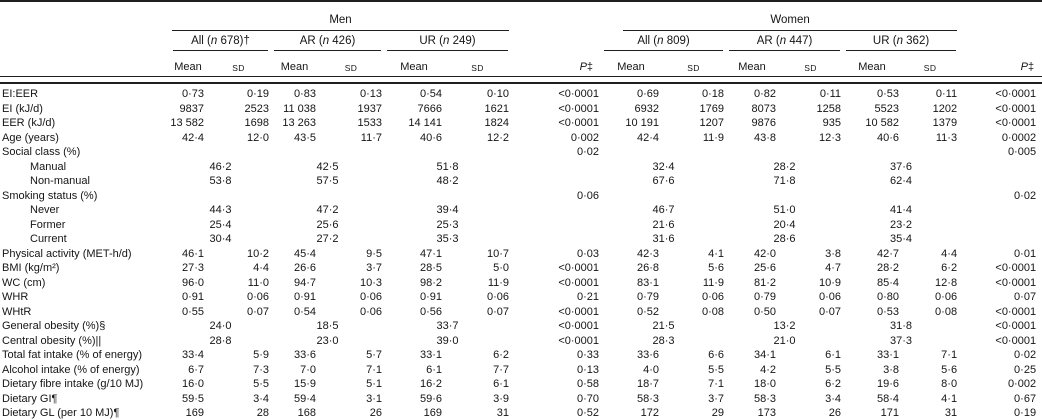  Describe the element at coordinates (370, 94) in the screenshot. I see `cell-value: 0·13` at that location.